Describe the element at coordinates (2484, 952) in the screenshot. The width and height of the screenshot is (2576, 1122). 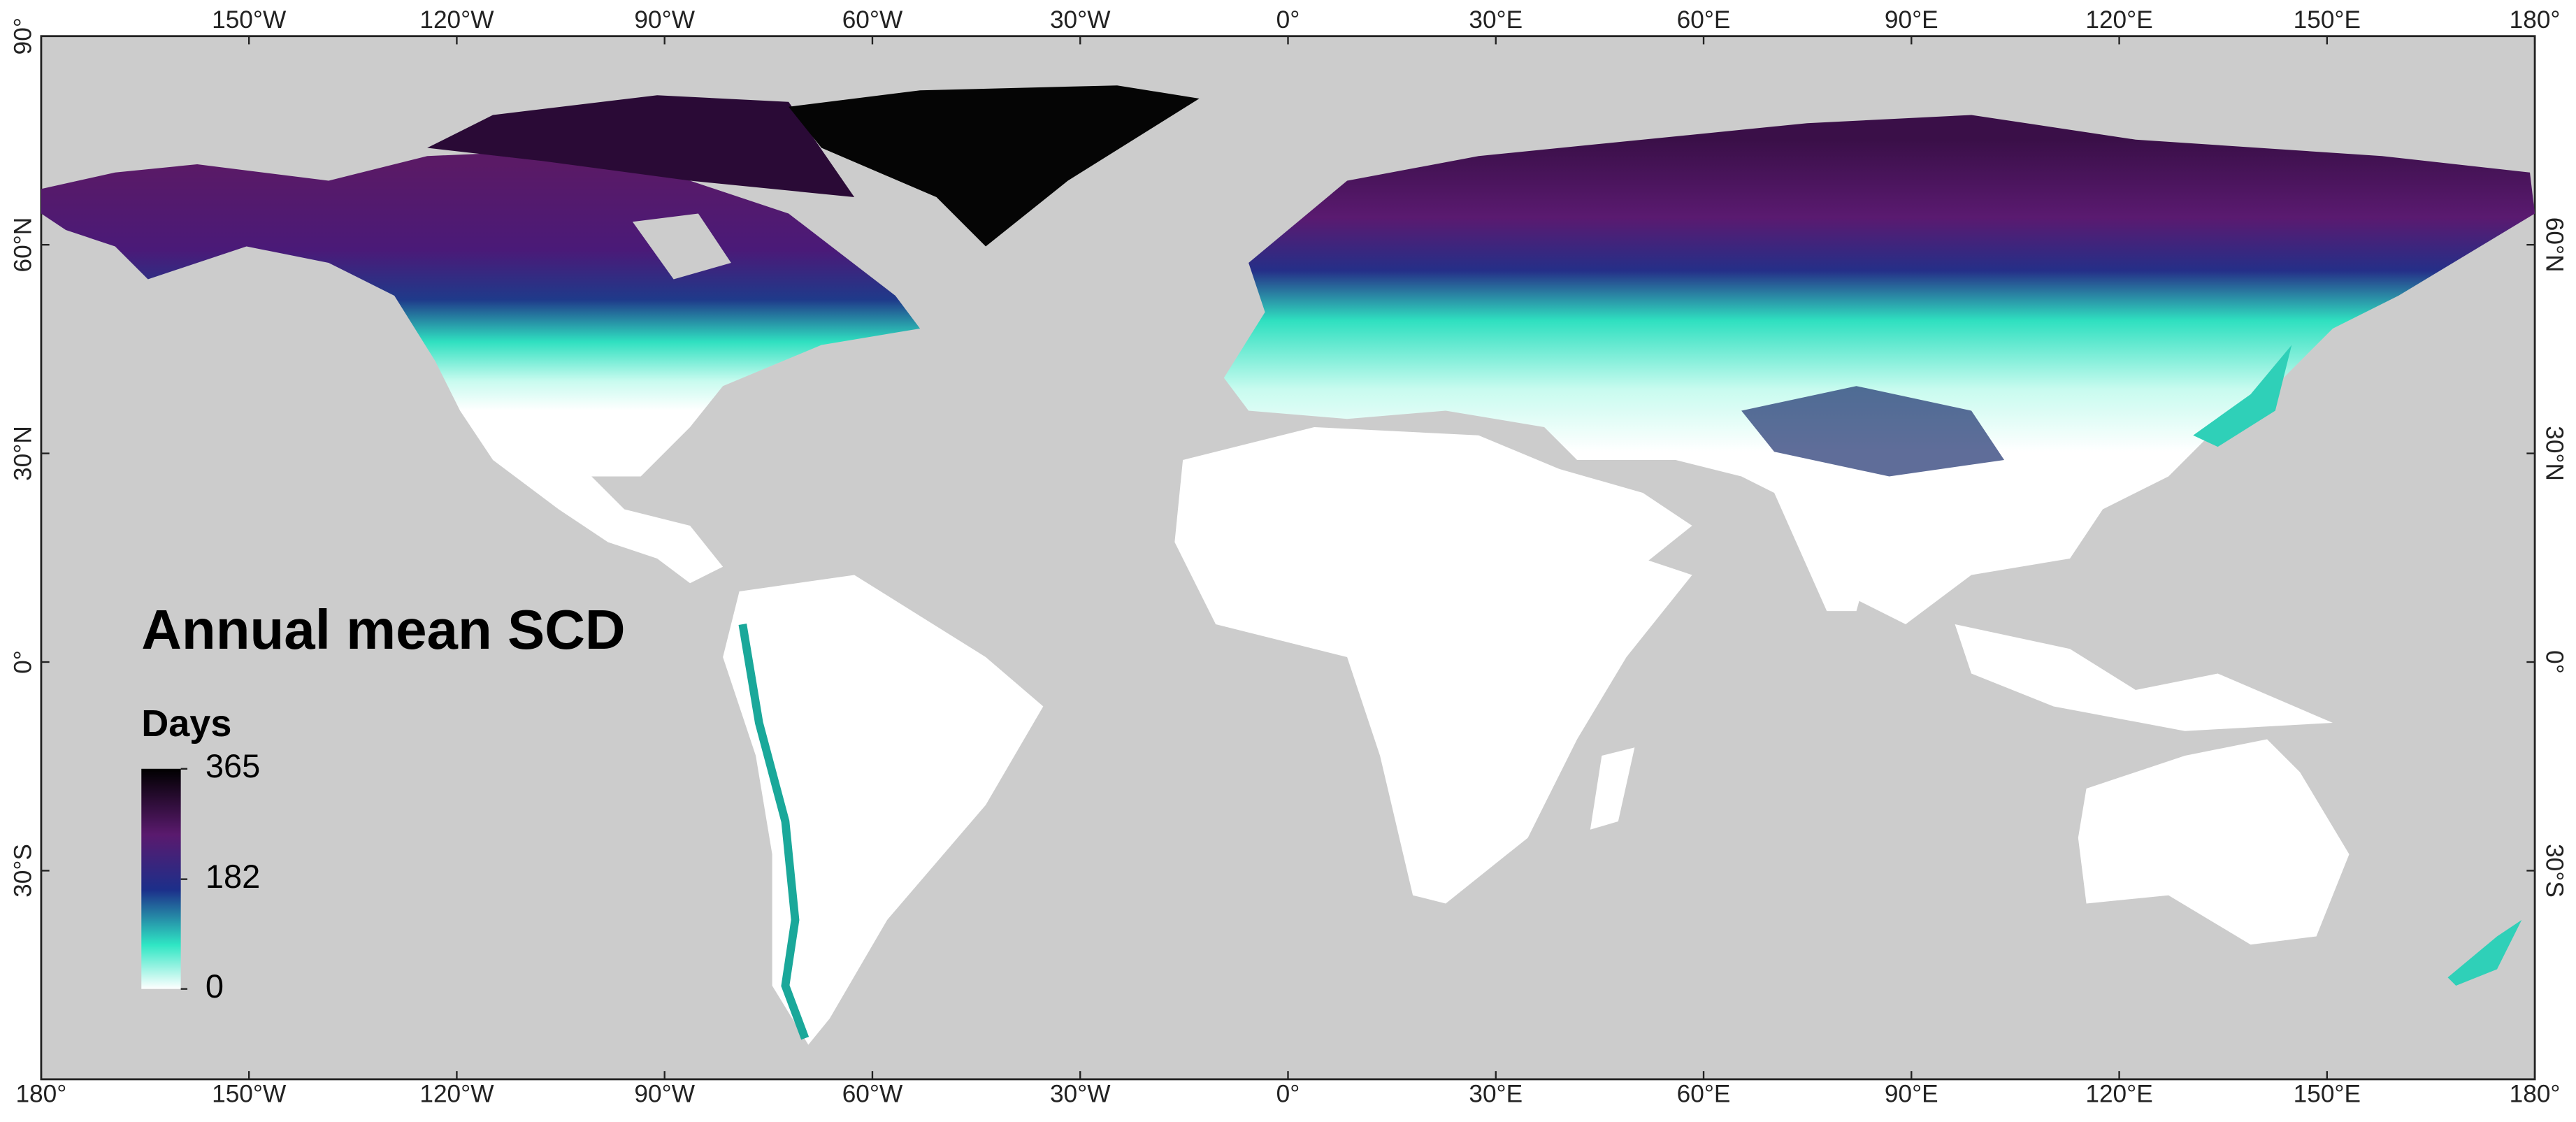
I see `new-zealand` at that location.